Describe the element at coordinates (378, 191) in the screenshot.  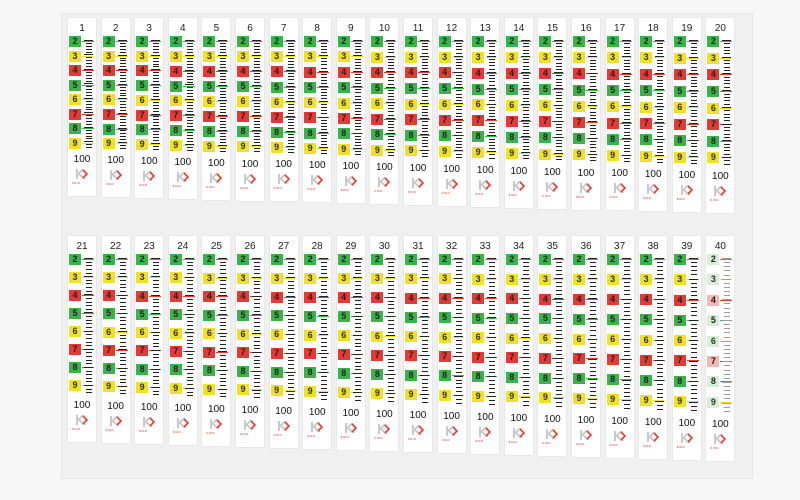
I see `brand-text: KIKO` at that location.